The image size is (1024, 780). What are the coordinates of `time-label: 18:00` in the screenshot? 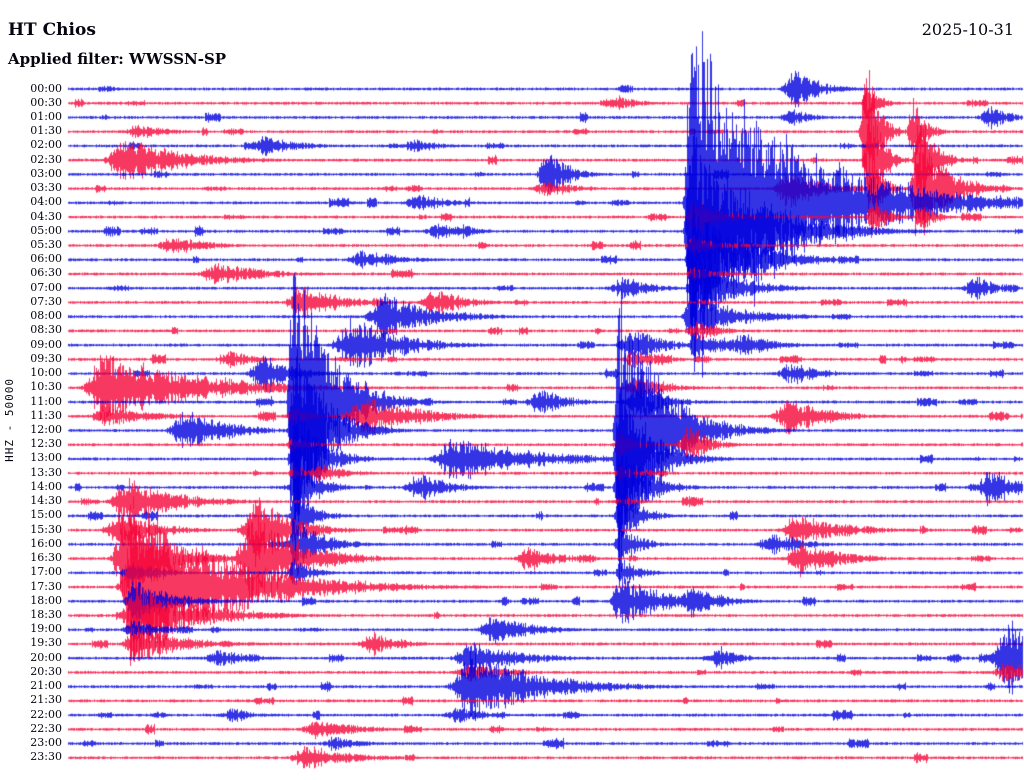 It's located at (46, 600).